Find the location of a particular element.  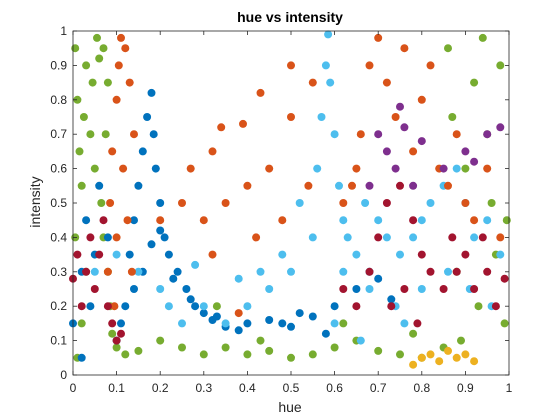

y-tick-label: 1 is located at coordinates (63, 31).